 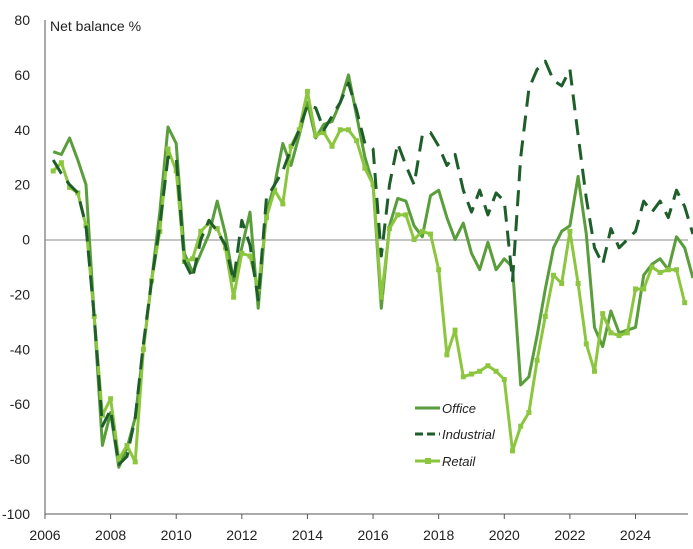 I want to click on x-tick-label: 2014, so click(x=307, y=535).